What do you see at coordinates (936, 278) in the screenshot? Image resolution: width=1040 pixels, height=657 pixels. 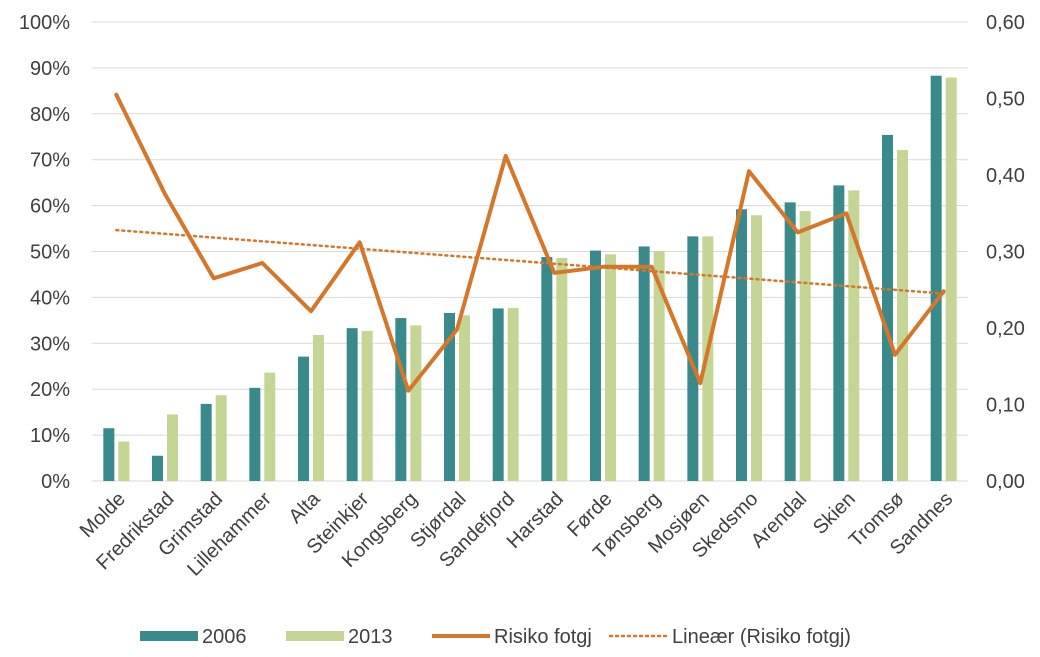 I see `bar-2006-Sandnes` at bounding box center [936, 278].